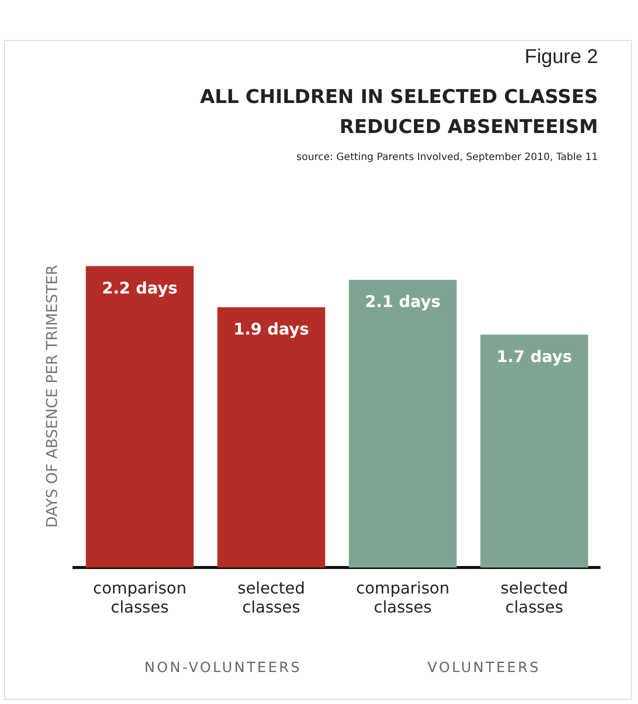 Image resolution: width=638 pixels, height=704 pixels. Describe the element at coordinates (271, 328) in the screenshot. I see `data-label: 1.9 days` at that location.